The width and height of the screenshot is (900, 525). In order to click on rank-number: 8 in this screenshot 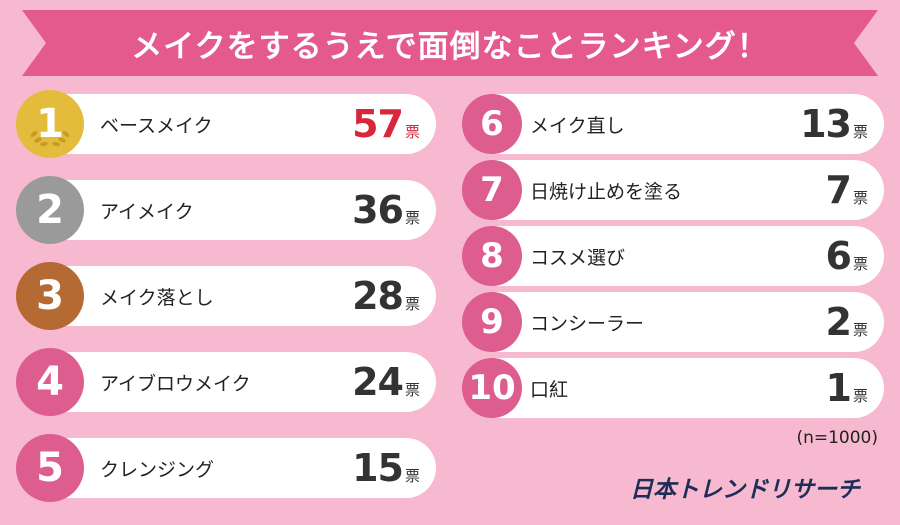, I will do `click(492, 256)`.